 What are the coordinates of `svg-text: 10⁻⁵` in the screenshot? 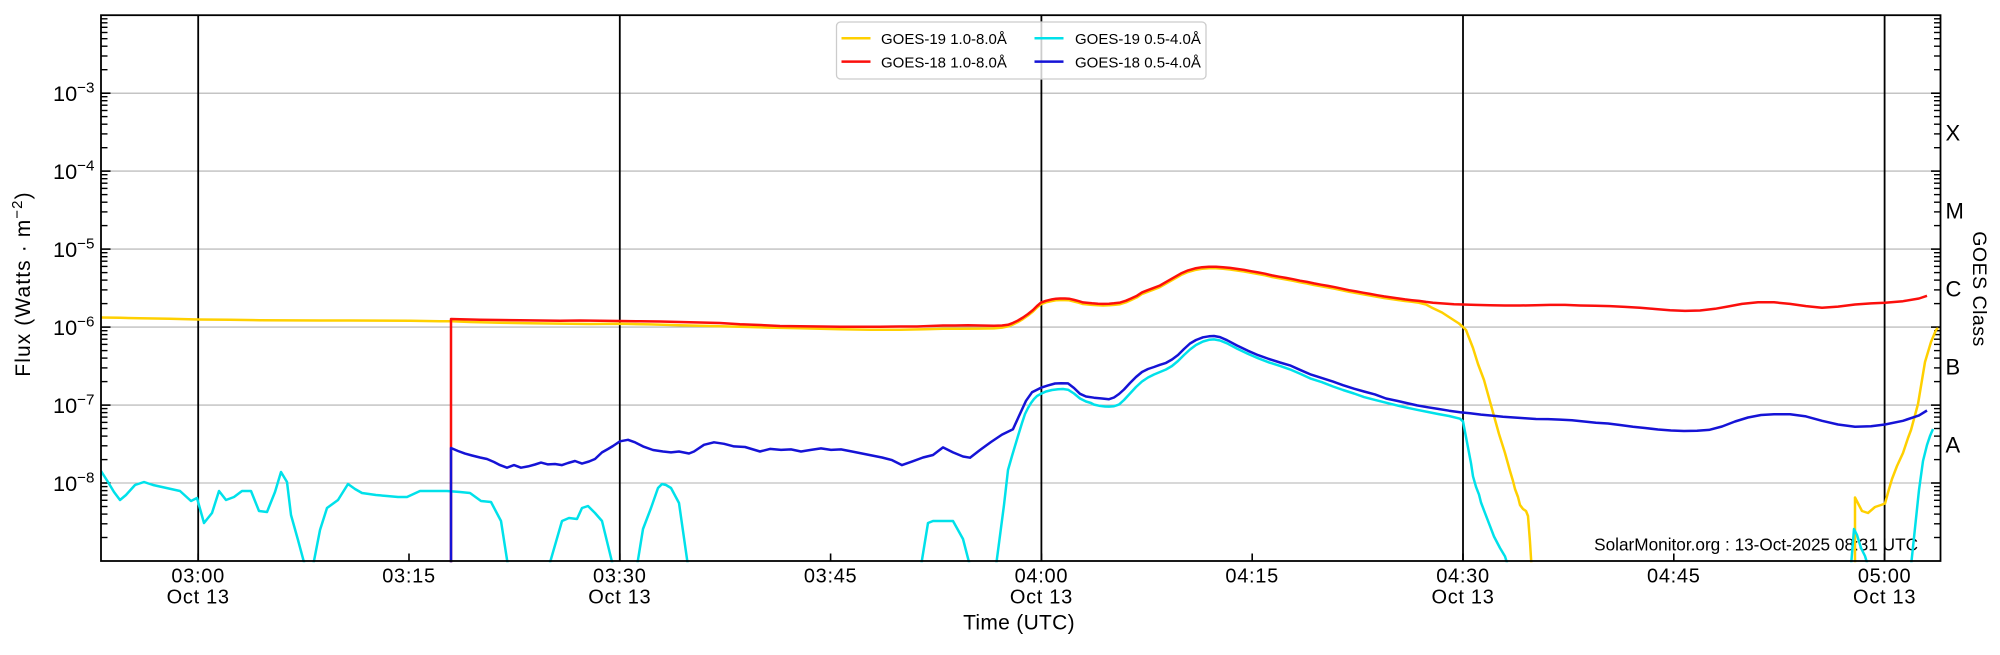 It's located at (73, 249).